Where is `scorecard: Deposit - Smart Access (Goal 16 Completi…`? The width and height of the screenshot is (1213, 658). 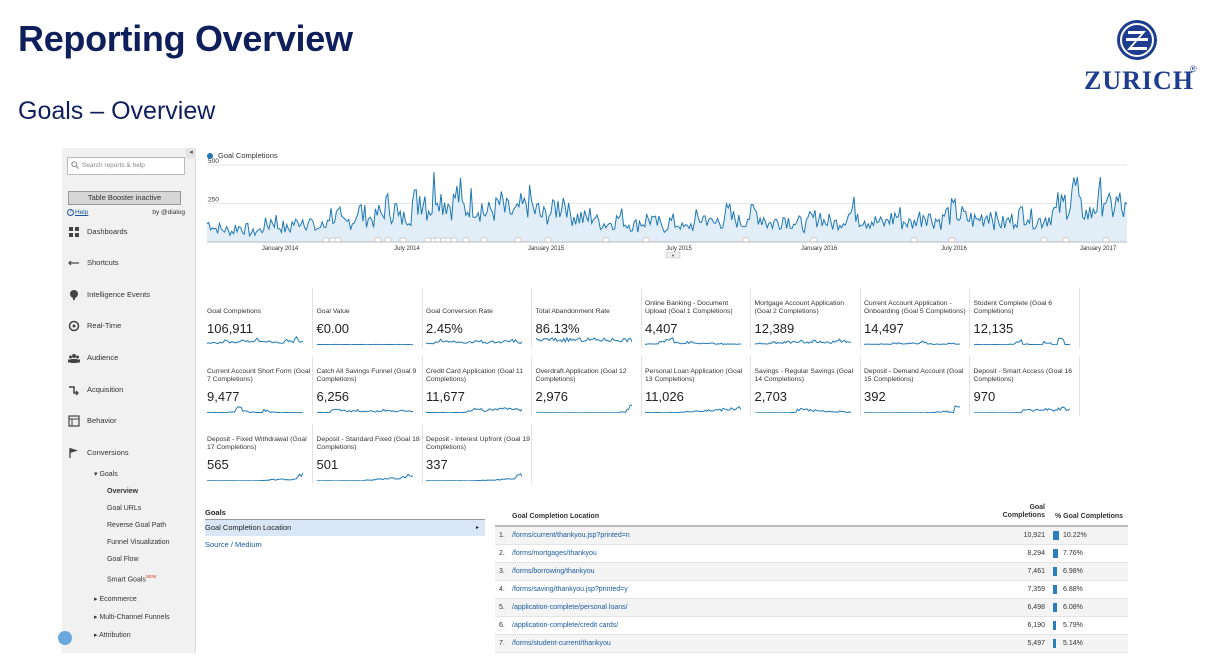
scorecard: Deposit - Smart Access (Goal 16 Completi… is located at coordinates (1026, 386).